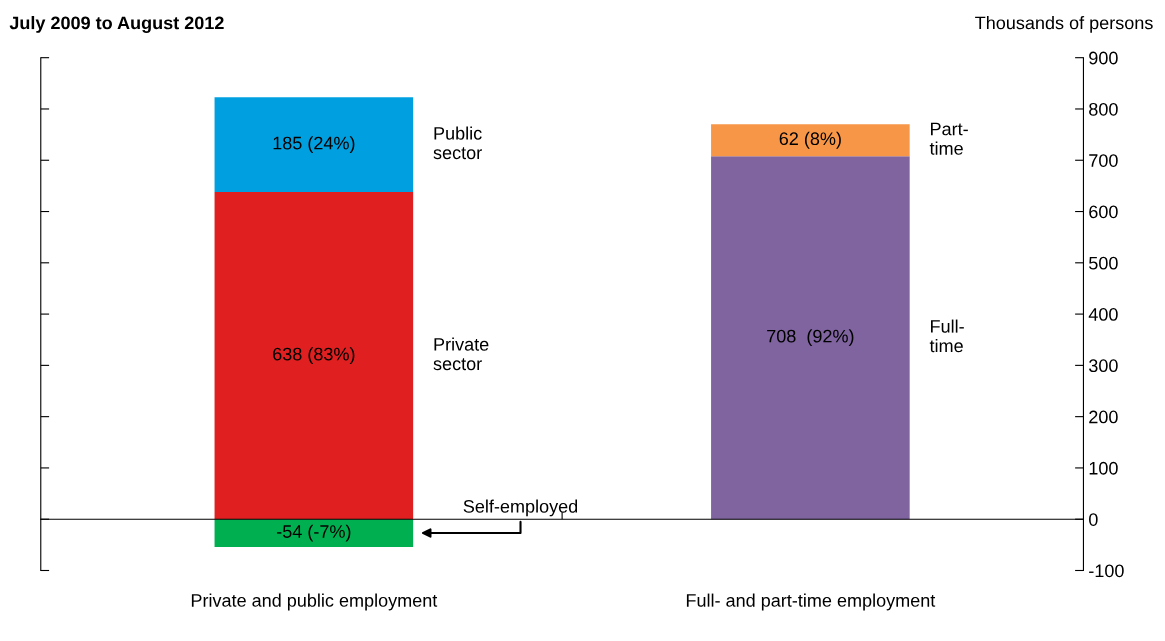  I want to click on series-label: Part-time, so click(948, 138).